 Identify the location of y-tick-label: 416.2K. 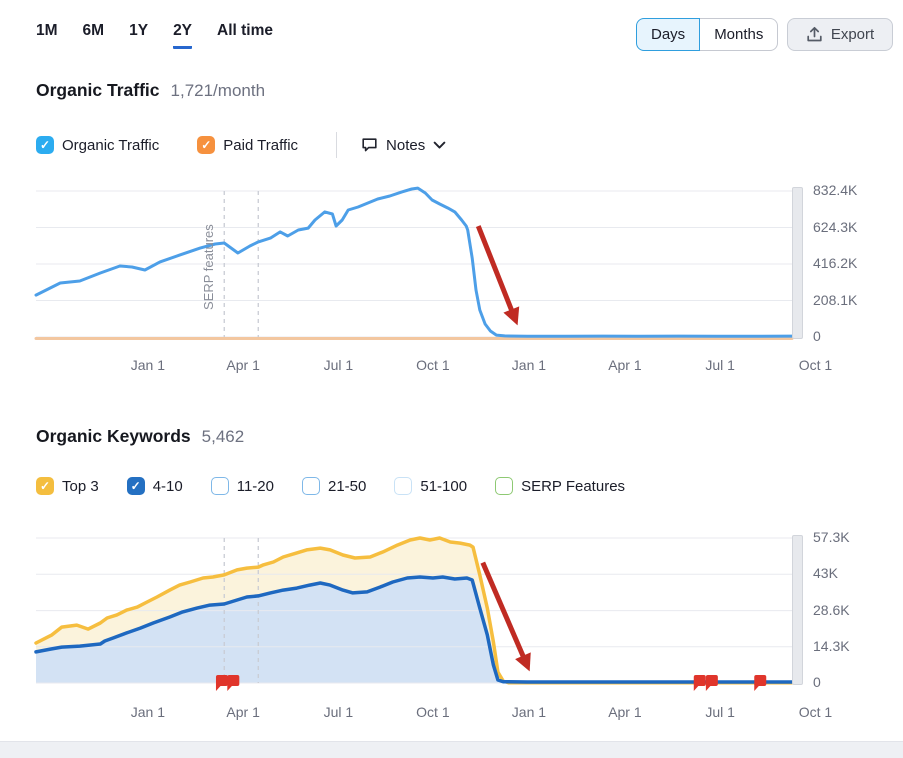
(835, 263).